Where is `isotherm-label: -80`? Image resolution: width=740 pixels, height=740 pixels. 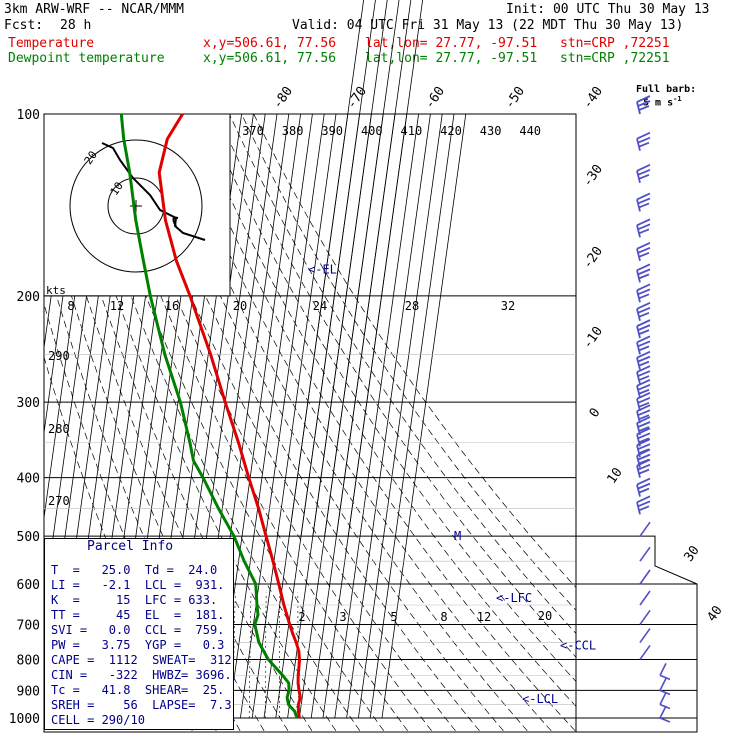
isotherm-label: -80 is located at coordinates (283, 98).